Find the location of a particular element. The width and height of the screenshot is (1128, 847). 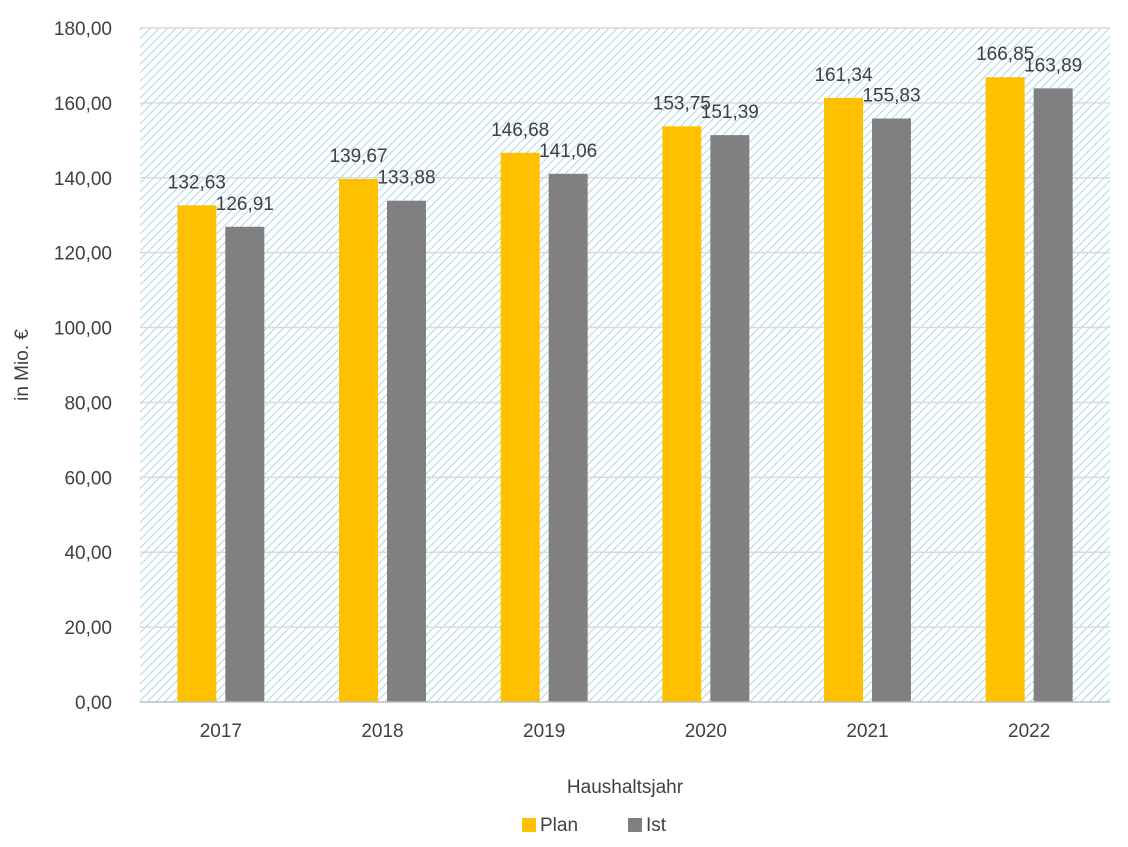

y-tick-label: 100,00 is located at coordinates (83, 329).